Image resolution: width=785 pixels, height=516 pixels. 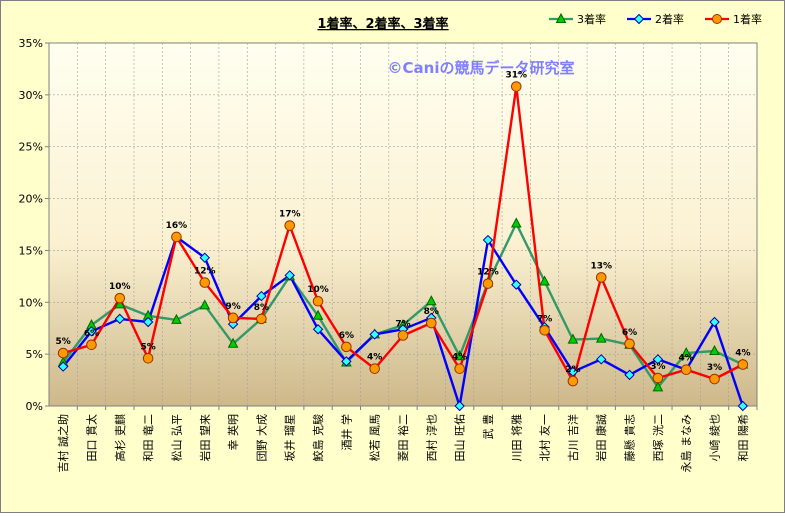 I want to click on x-tick-label: 岩田 康誠, so click(x=601, y=438).